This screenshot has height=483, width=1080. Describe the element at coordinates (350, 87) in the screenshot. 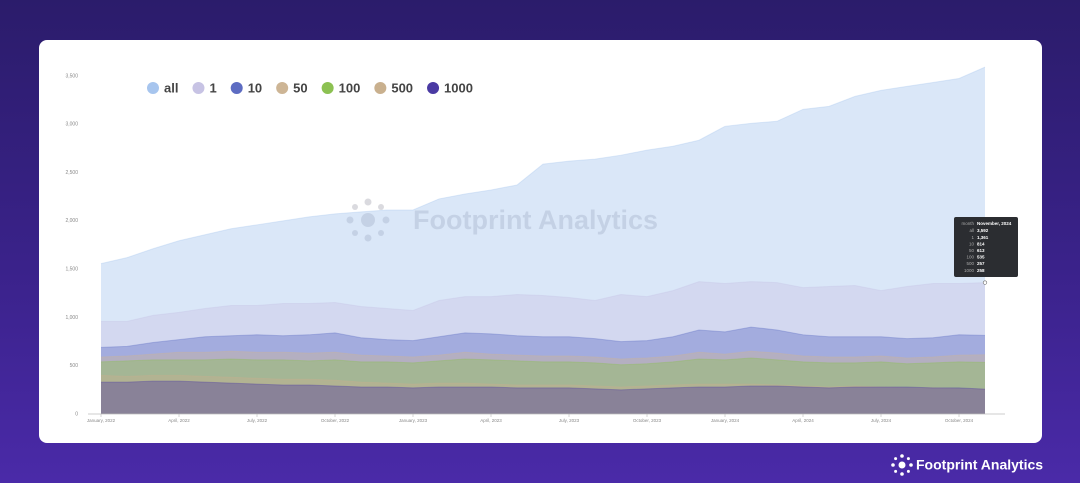

I see `legend-label: 100` at that location.